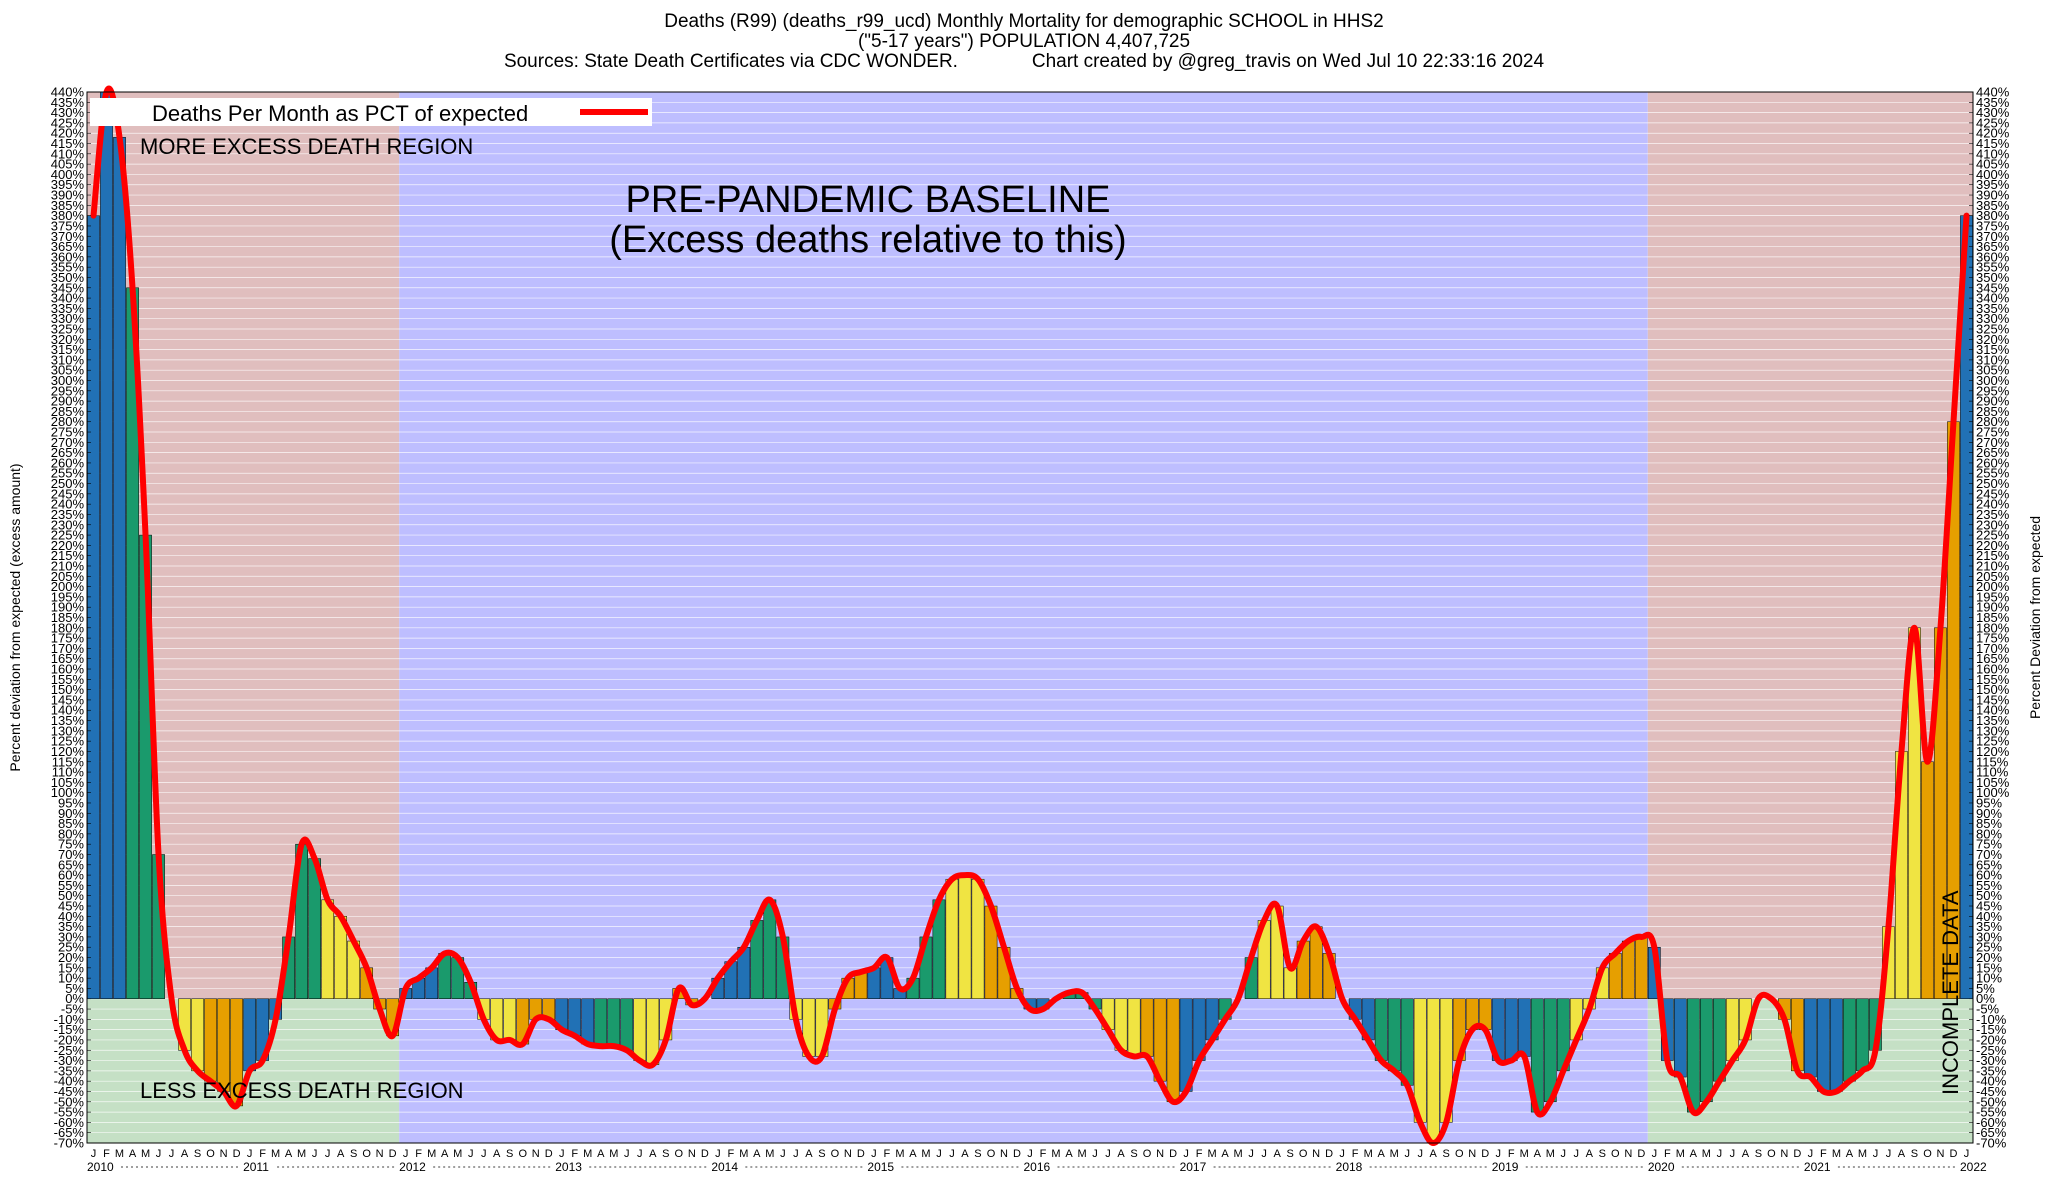 This screenshot has width=2048, height=1200. I want to click on y-tick-label-left: 175%, so click(68, 638).